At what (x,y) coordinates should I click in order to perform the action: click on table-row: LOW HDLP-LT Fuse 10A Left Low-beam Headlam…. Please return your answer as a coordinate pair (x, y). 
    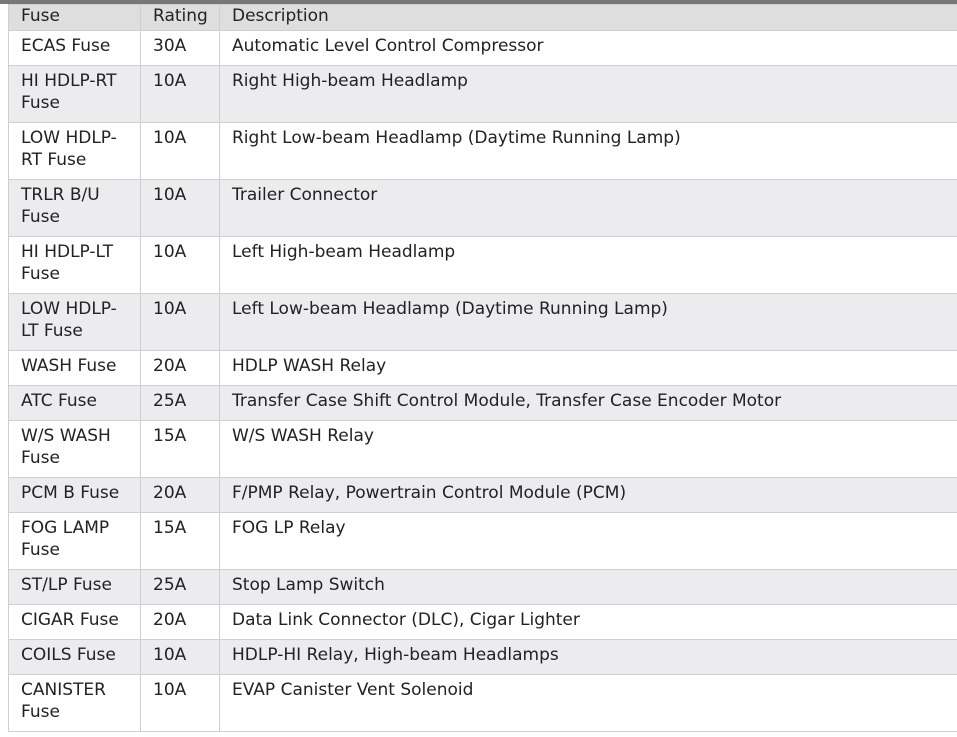
    Looking at the image, I should click on (482, 322).